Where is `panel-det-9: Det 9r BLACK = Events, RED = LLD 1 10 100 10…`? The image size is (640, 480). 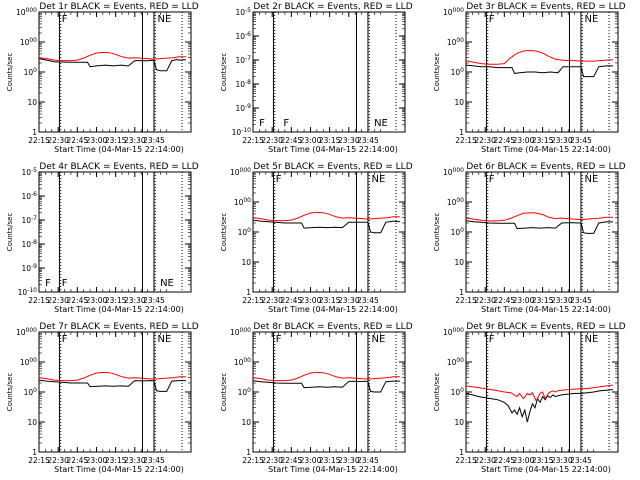
panel-det-9: Det 9r BLACK = Events, RED = LLD 1 10 100 10… is located at coordinates (529, 398).